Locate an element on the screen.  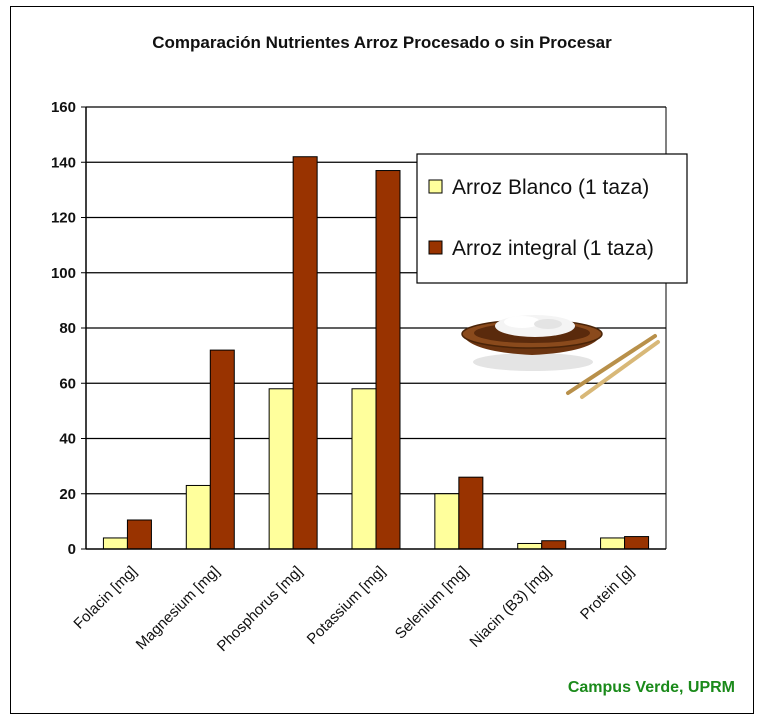
bar-arroz-blanco-1-taza-phosphorus-mg is located at coordinates (281, 469).